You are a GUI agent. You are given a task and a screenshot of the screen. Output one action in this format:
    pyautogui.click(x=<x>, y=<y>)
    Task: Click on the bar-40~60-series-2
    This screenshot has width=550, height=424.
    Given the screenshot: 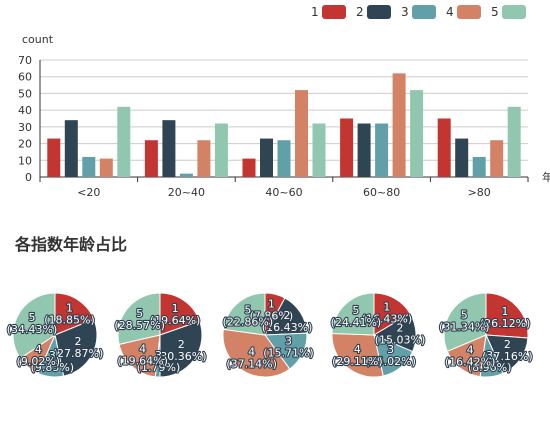 What is the action you would take?
    pyautogui.click(x=266, y=157)
    